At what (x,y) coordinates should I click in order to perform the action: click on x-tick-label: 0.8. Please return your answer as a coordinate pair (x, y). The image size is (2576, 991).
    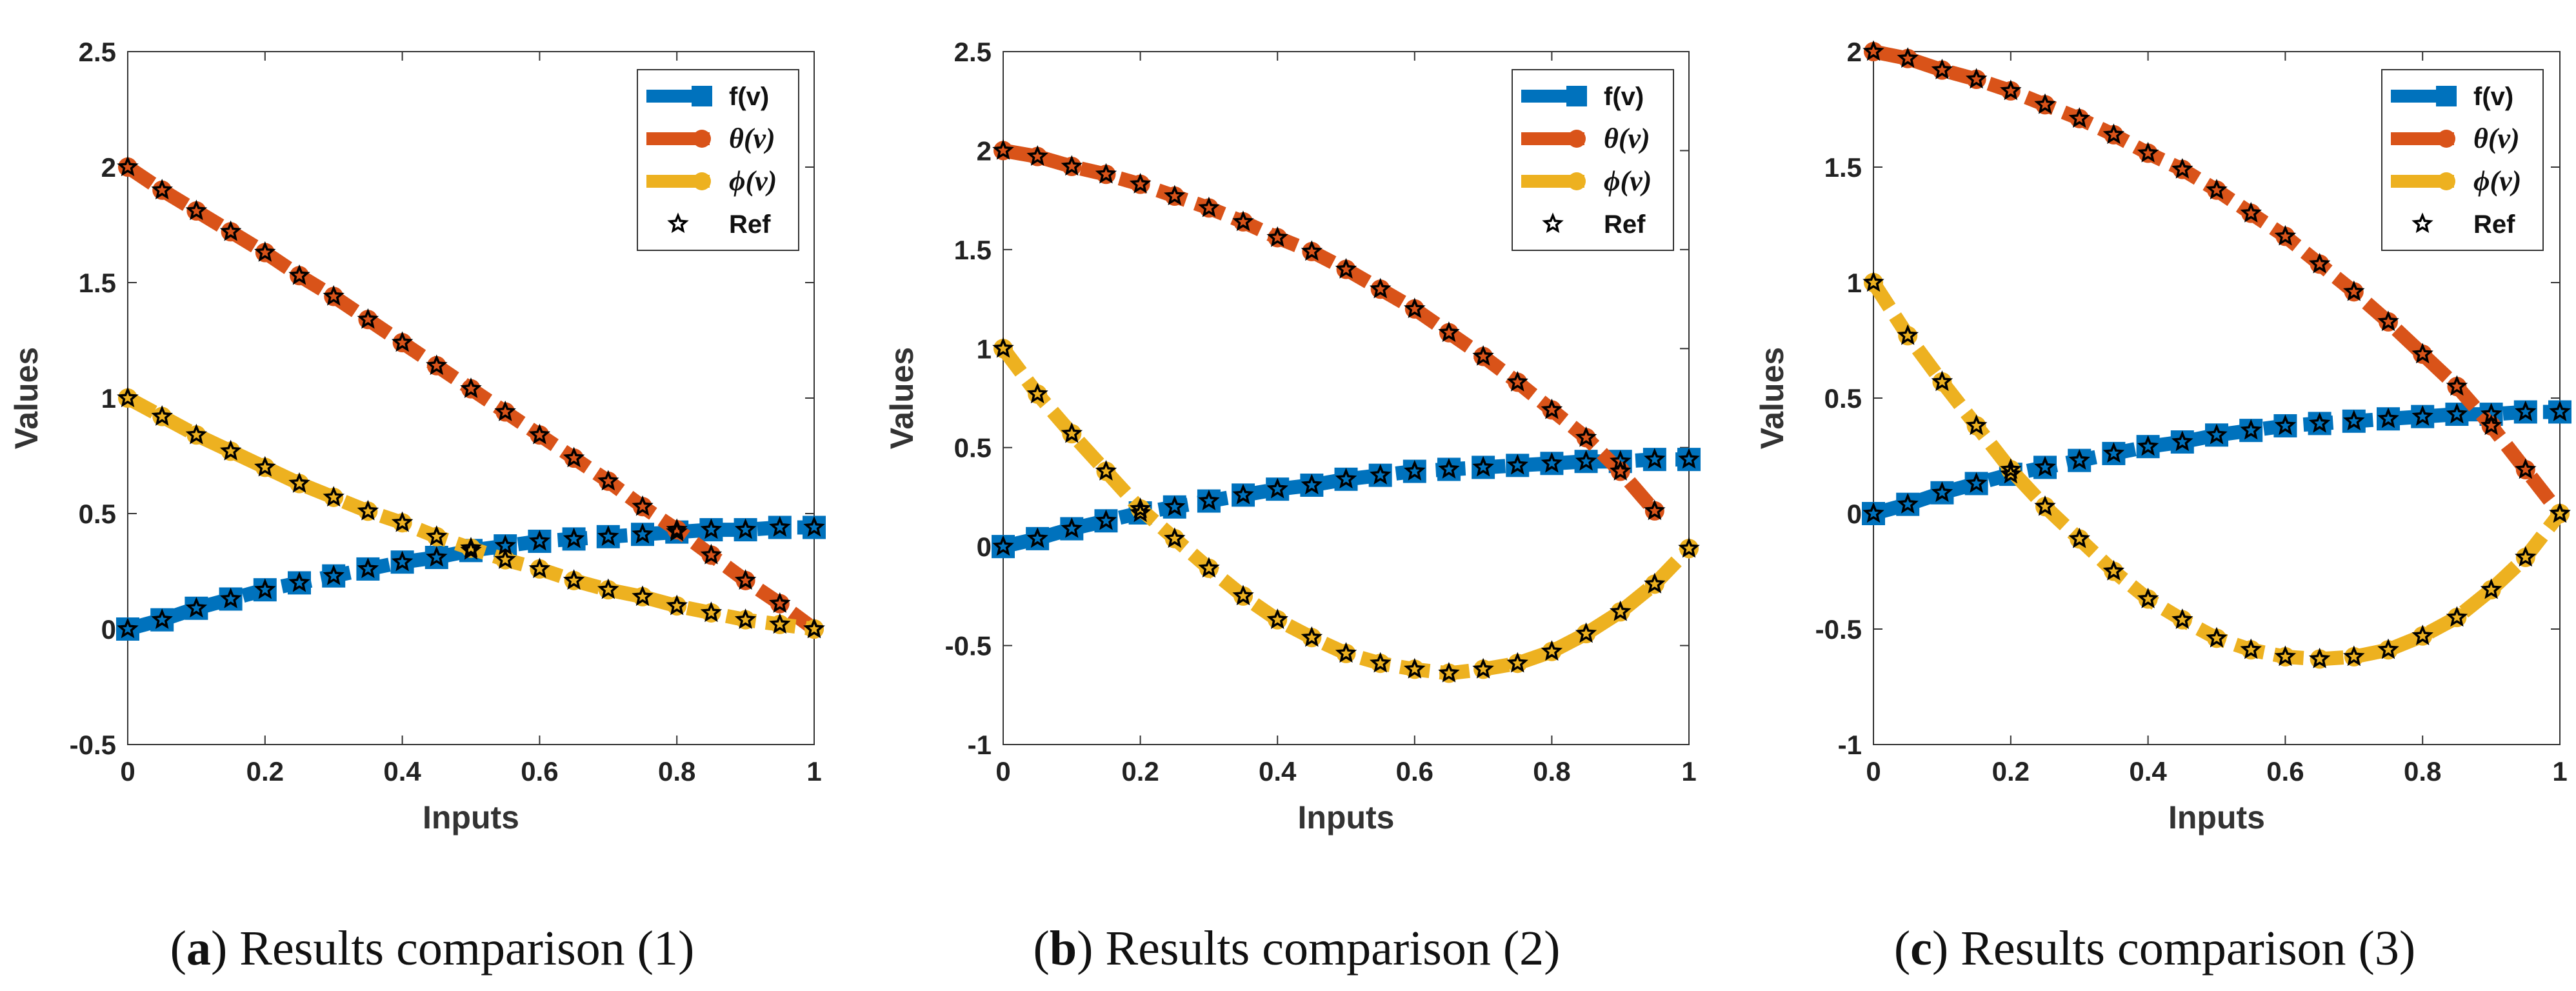
    Looking at the image, I should click on (1551, 771).